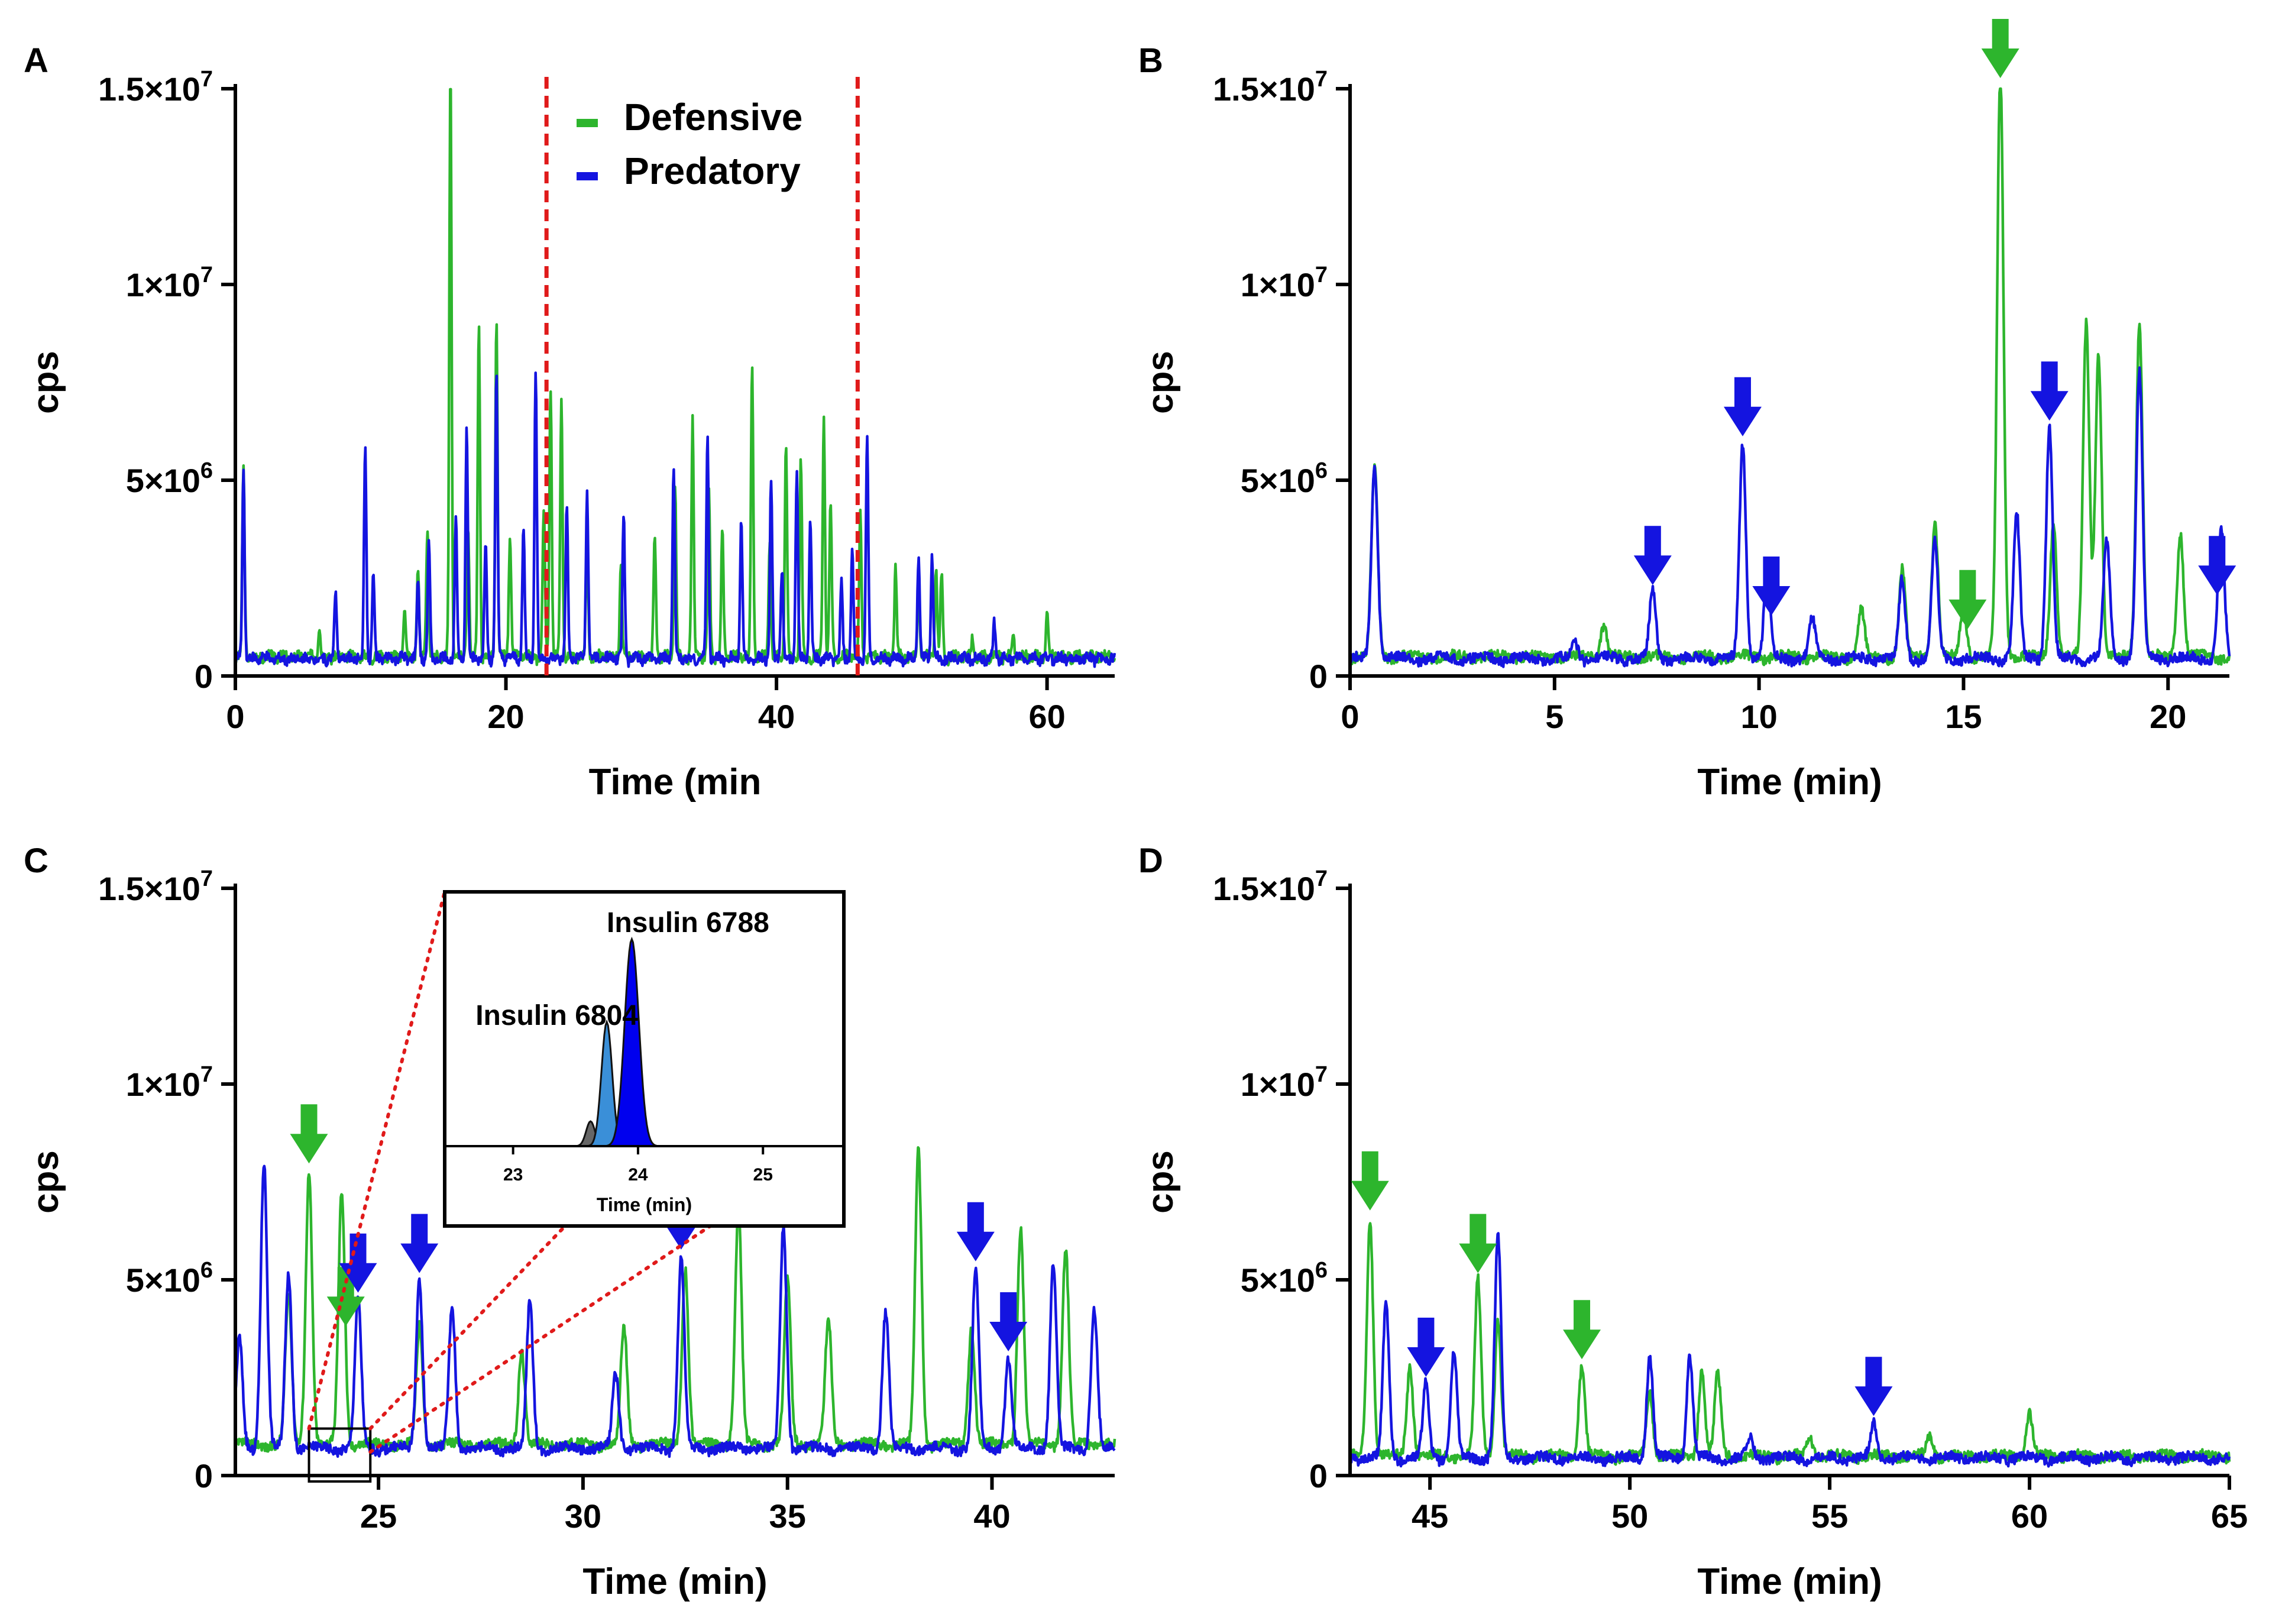 This screenshot has height=1624, width=2269. Describe the element at coordinates (645, 1059) in the screenshot. I see `inset-box` at that location.